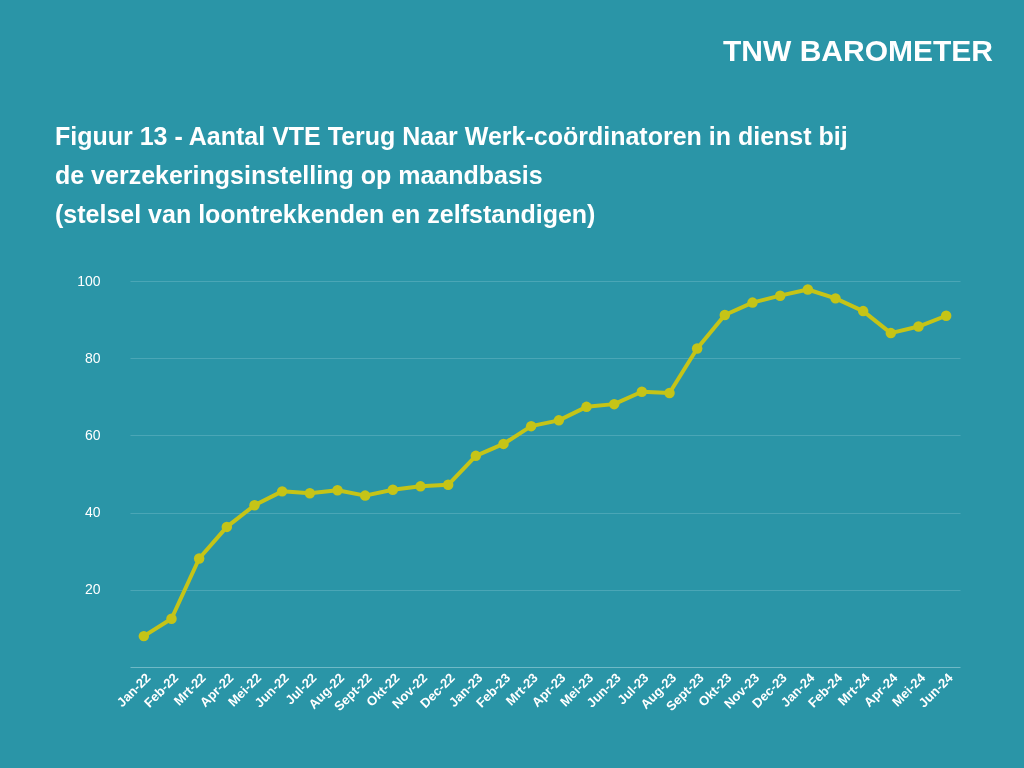 The height and width of the screenshot is (768, 1024). Describe the element at coordinates (451, 136) in the screenshot. I see `text: Figuur 13 - Aantal VTE Terug Naar Werk-coördinatoren in dienst bij` at that location.